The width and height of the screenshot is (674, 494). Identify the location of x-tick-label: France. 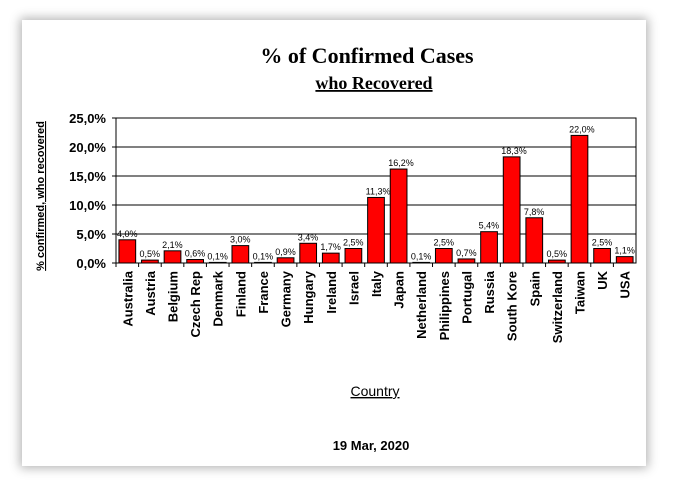
(263, 292).